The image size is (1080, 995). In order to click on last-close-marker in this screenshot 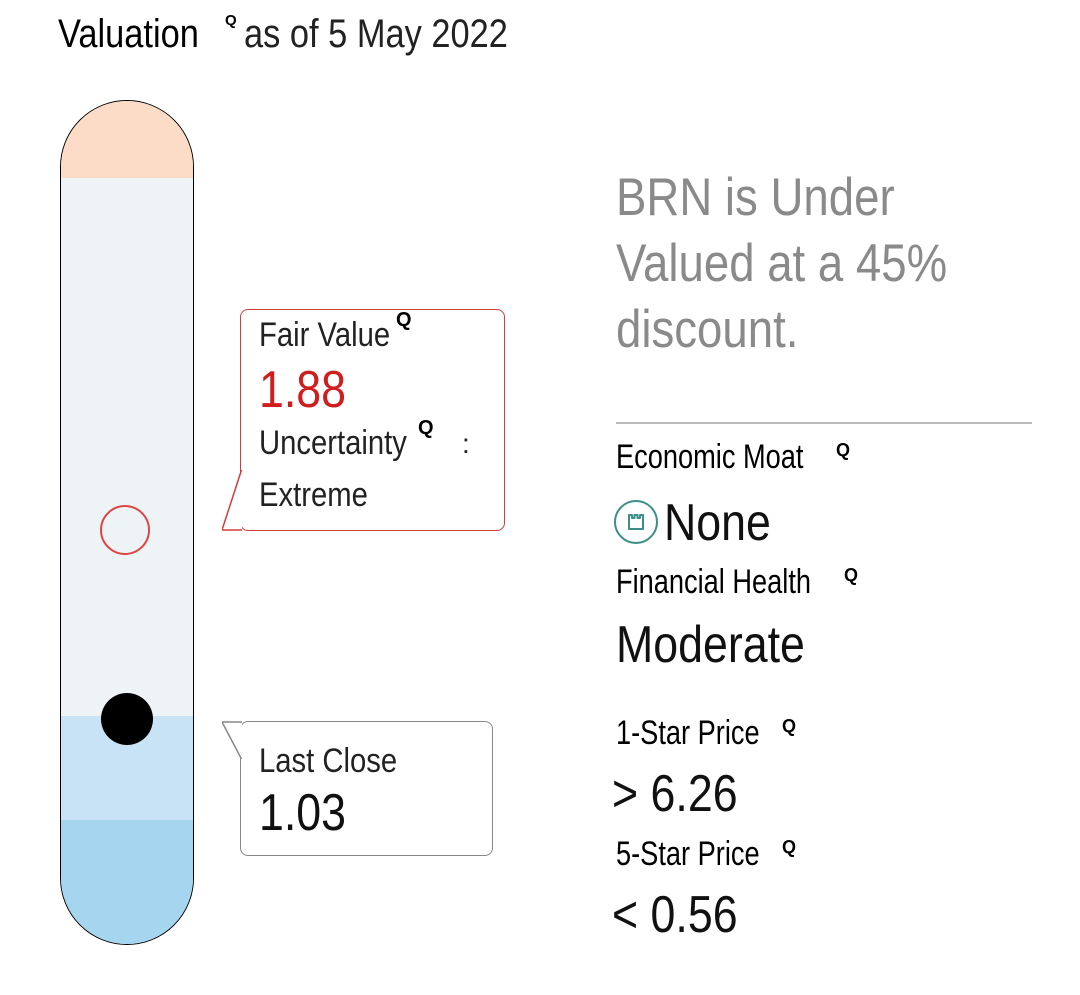, I will do `click(127, 719)`.